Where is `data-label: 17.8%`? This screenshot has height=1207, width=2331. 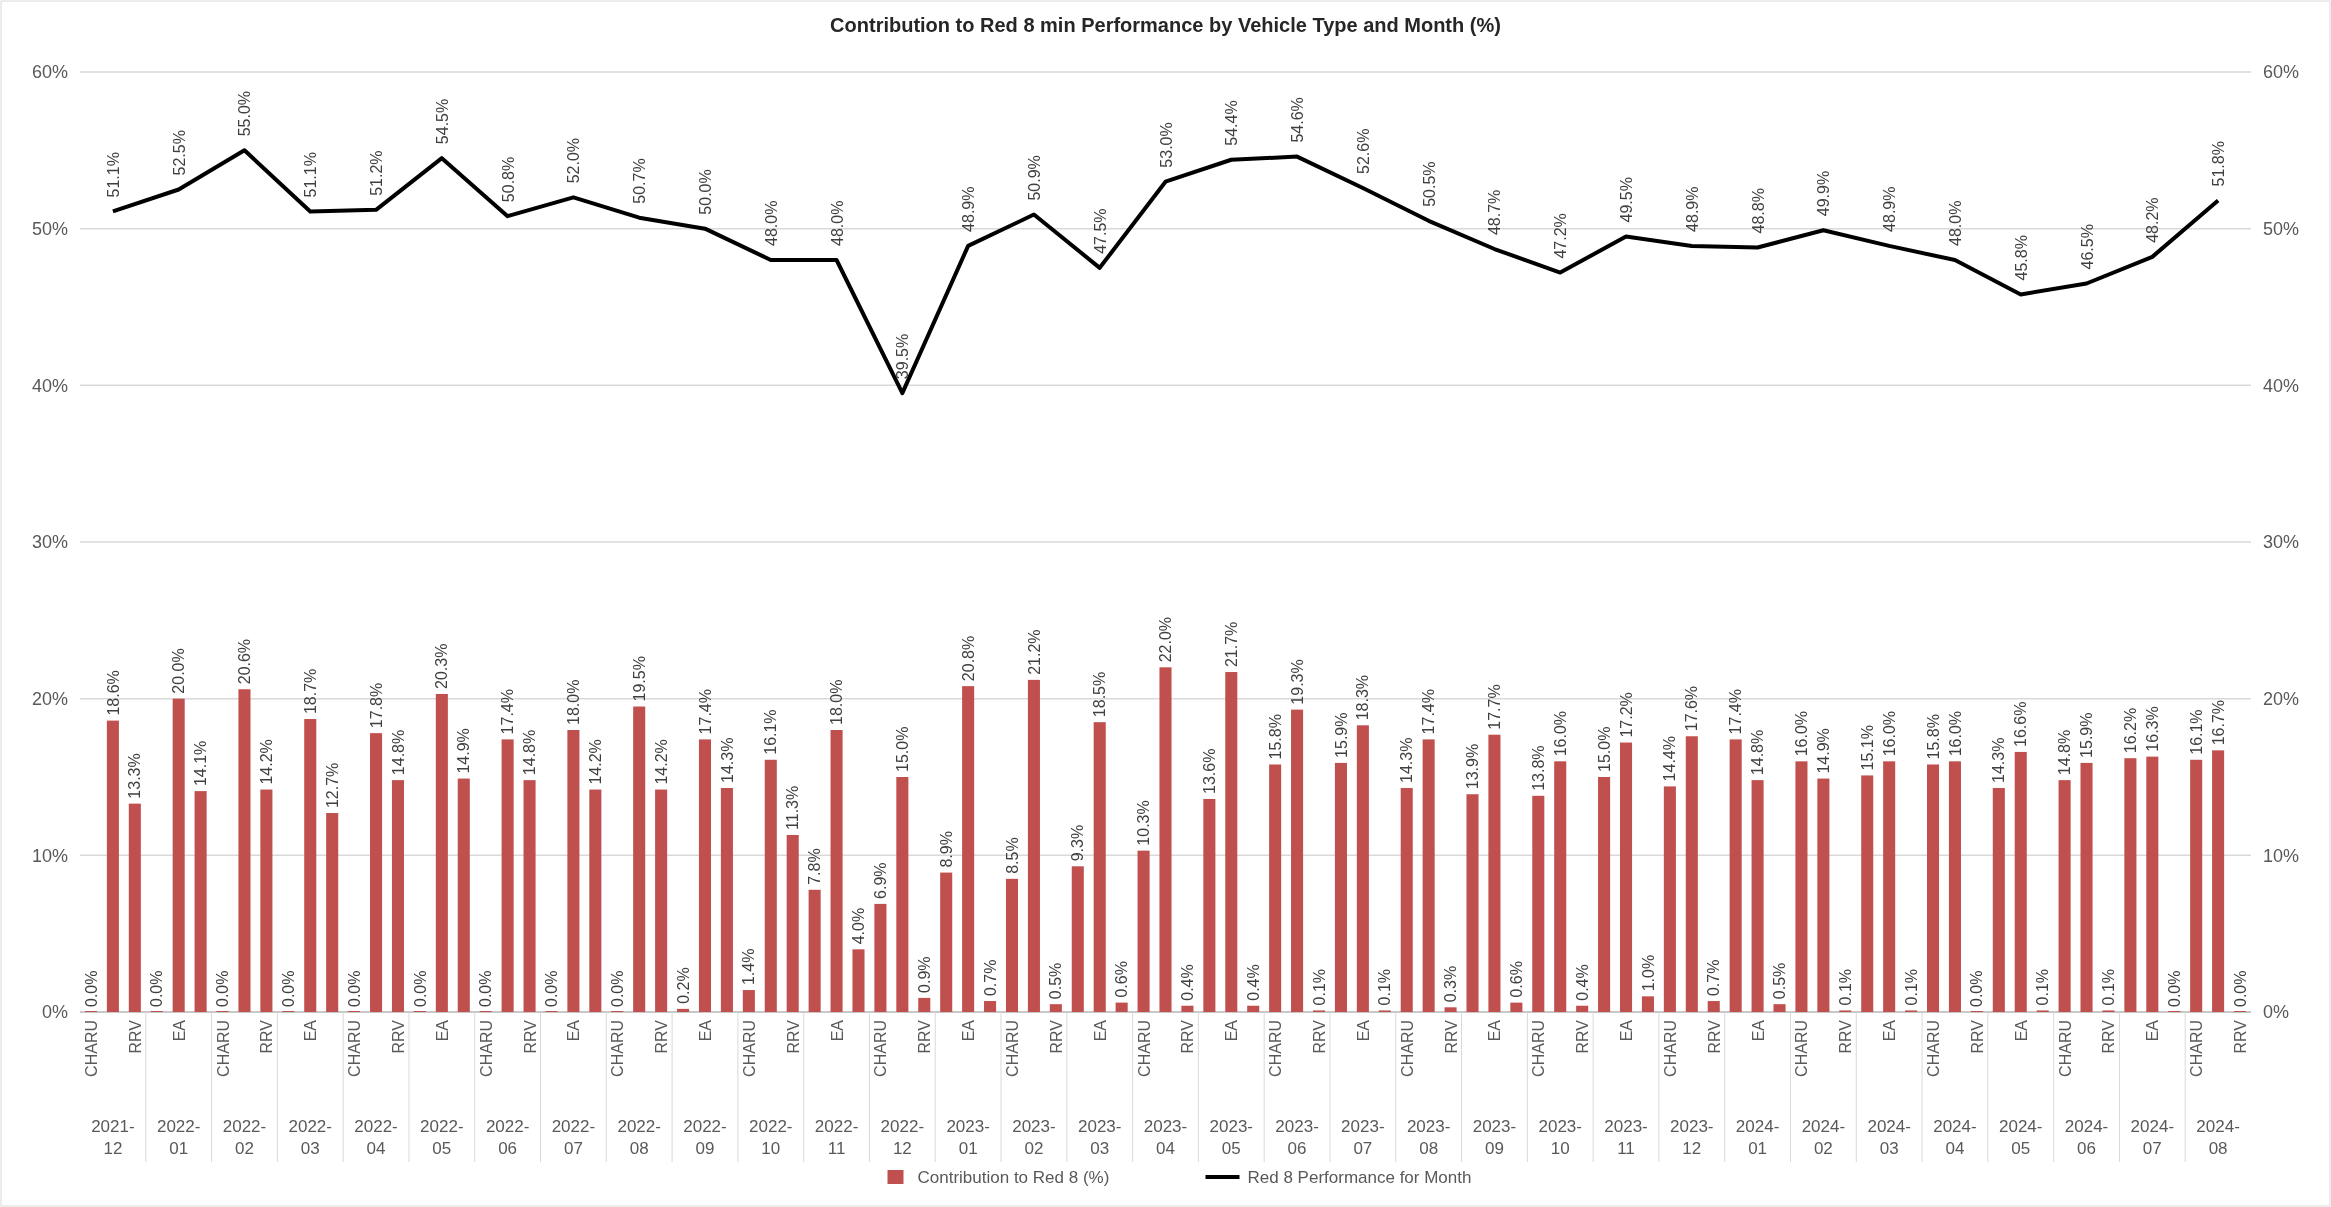 data-label: 17.8% is located at coordinates (376, 705).